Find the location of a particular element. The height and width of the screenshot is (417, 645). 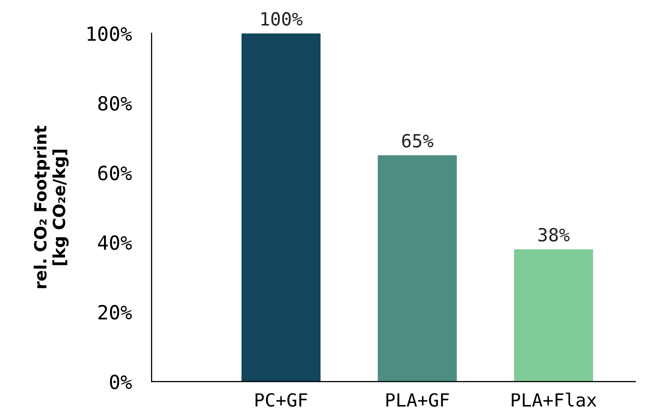

data-label: 38% is located at coordinates (554, 235).